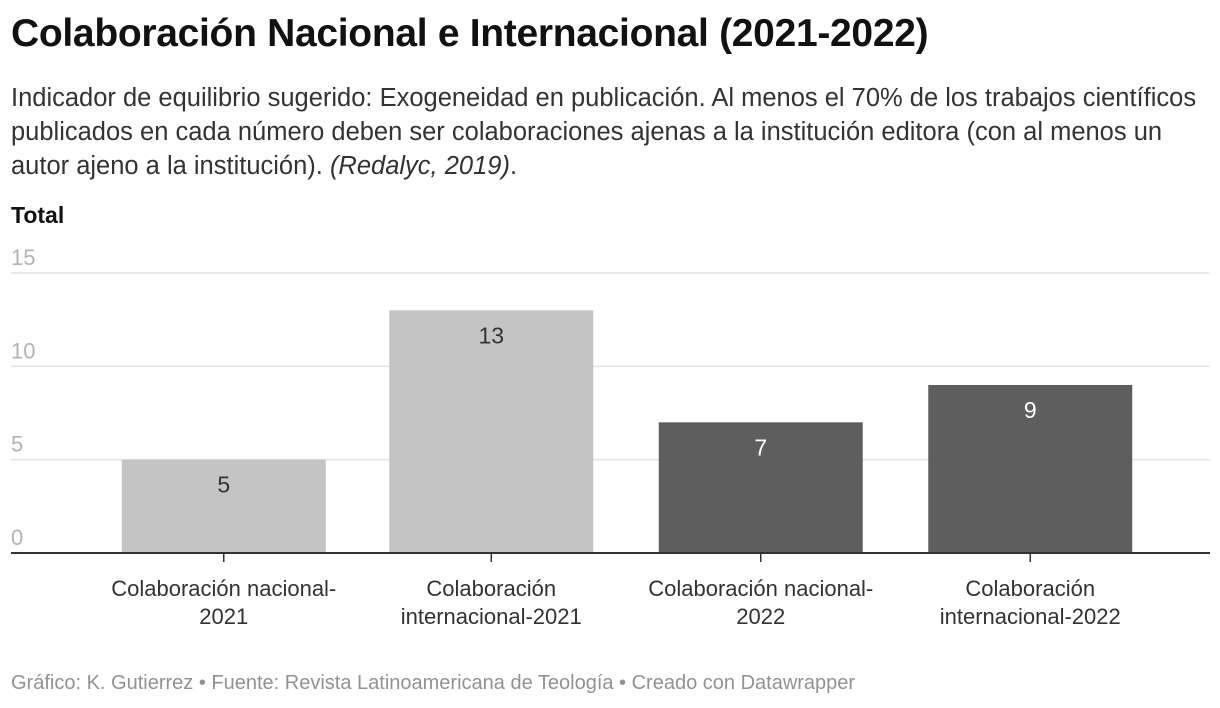 This screenshot has height=708, width=1220. I want to click on data-label: 13, so click(491, 335).